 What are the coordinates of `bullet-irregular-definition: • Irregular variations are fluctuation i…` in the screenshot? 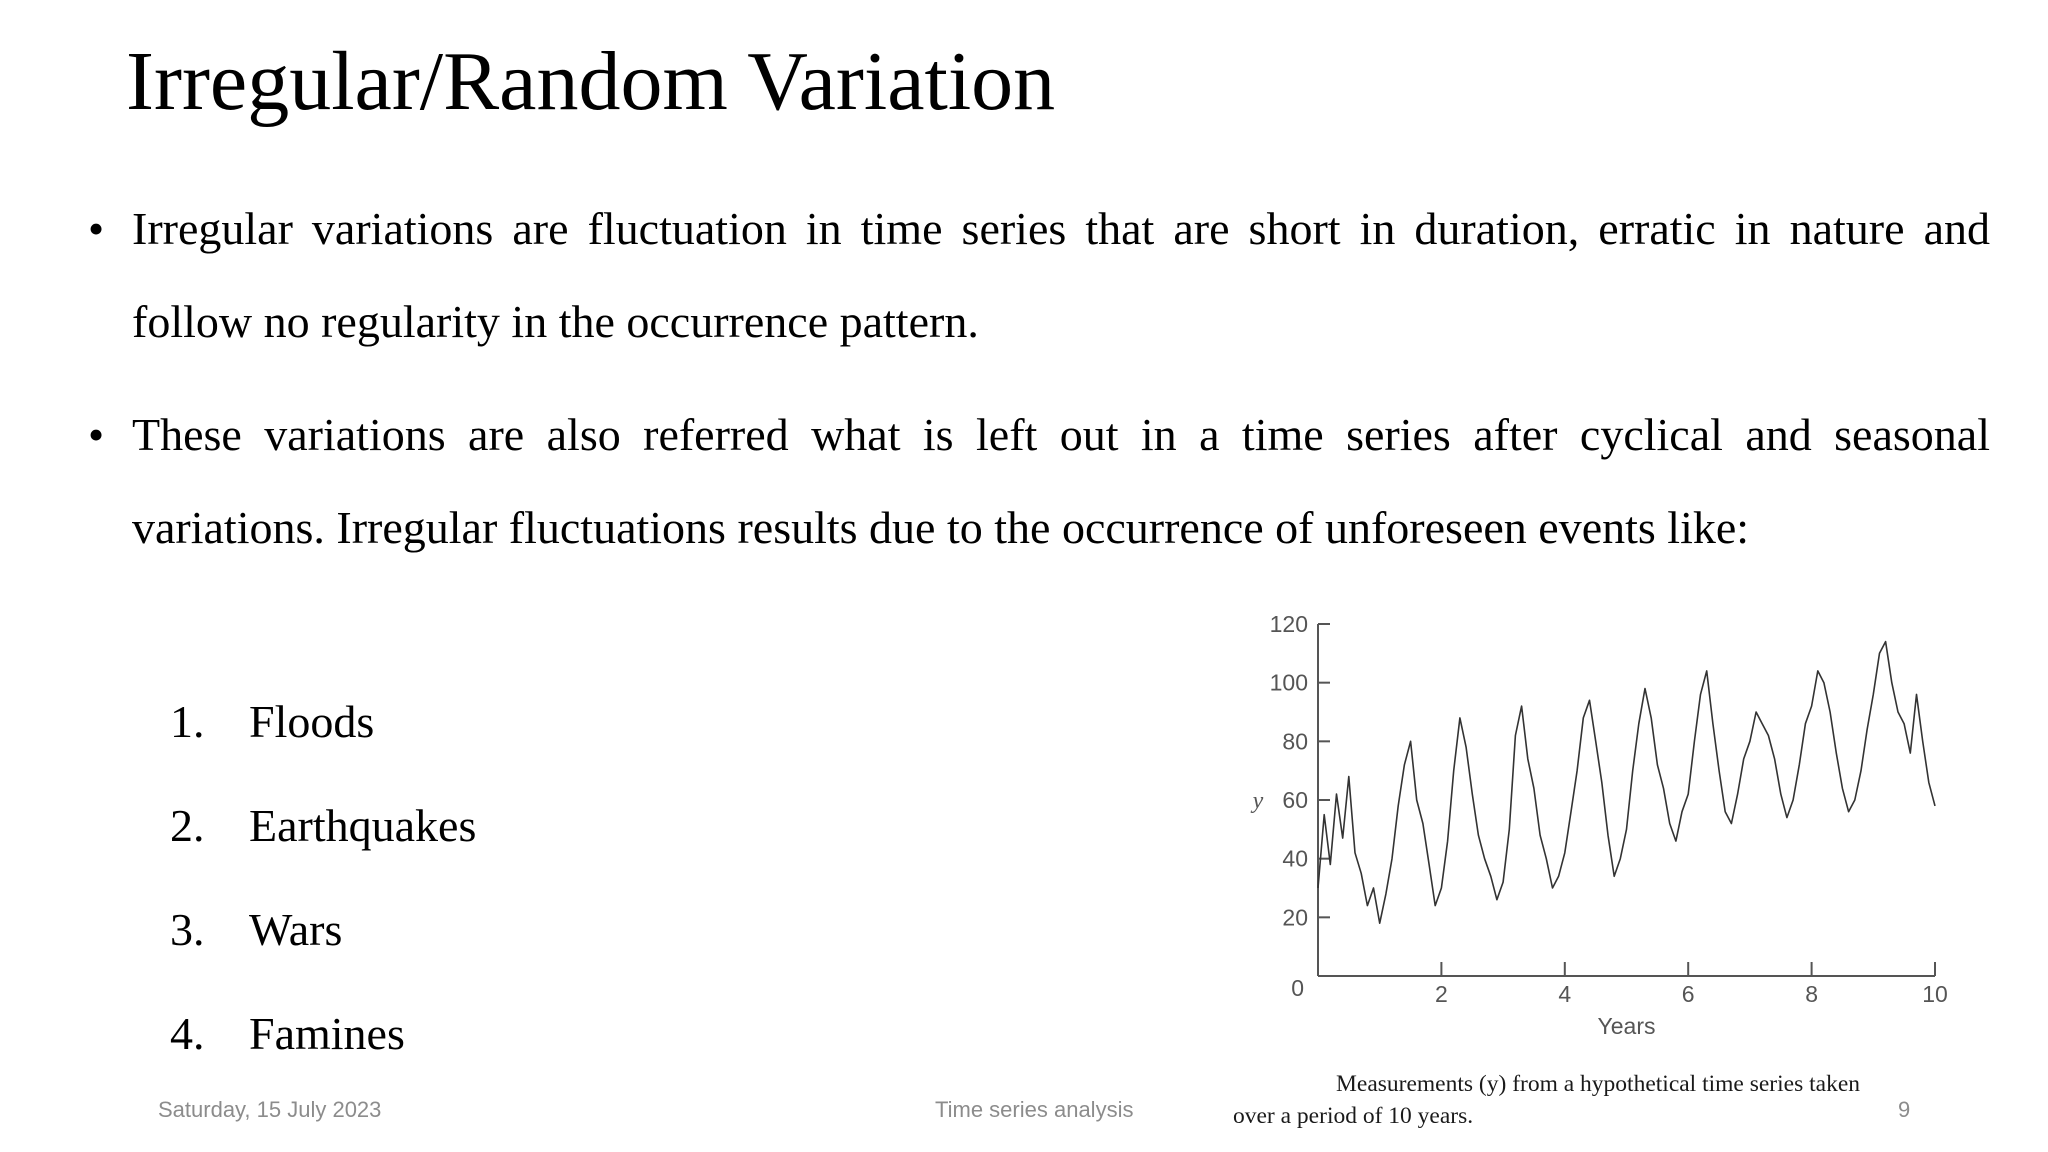 It's located at (1039, 275).